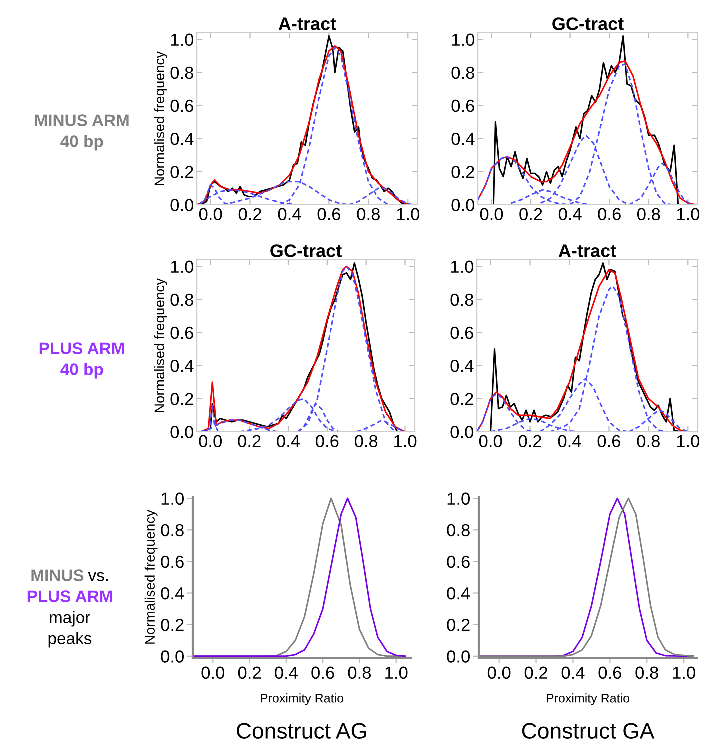  What do you see at coordinates (58, 576) in the screenshot?
I see `text: MINUS` at bounding box center [58, 576].